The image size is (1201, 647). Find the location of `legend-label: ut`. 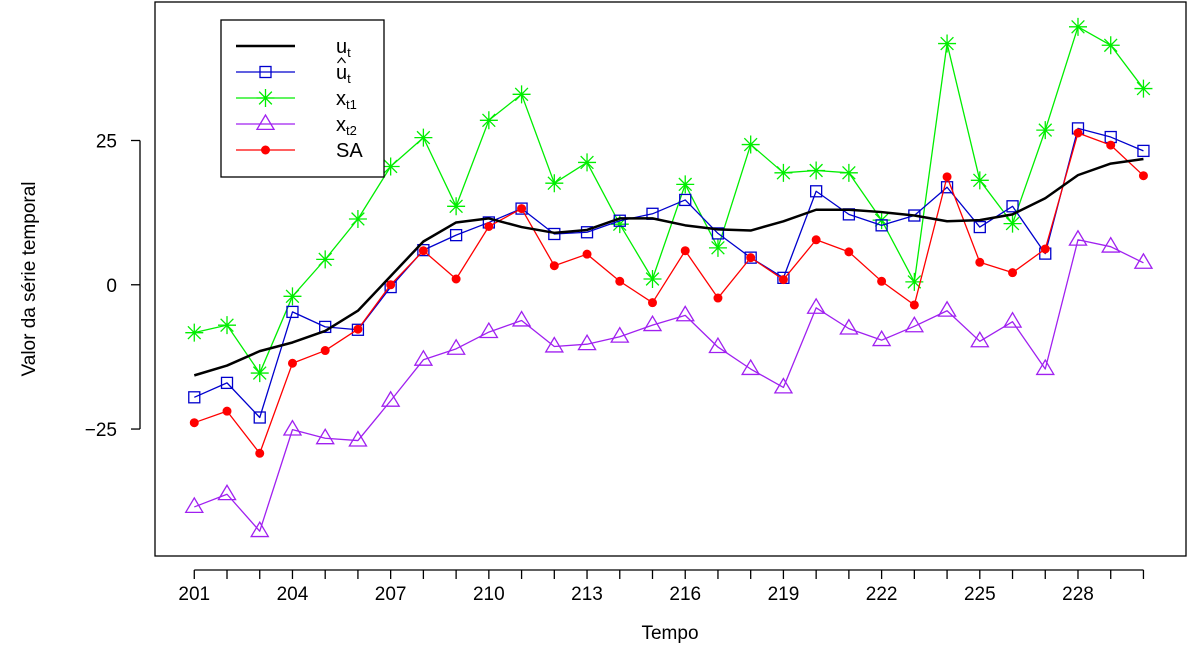

legend-label: ut is located at coordinates (343, 48).